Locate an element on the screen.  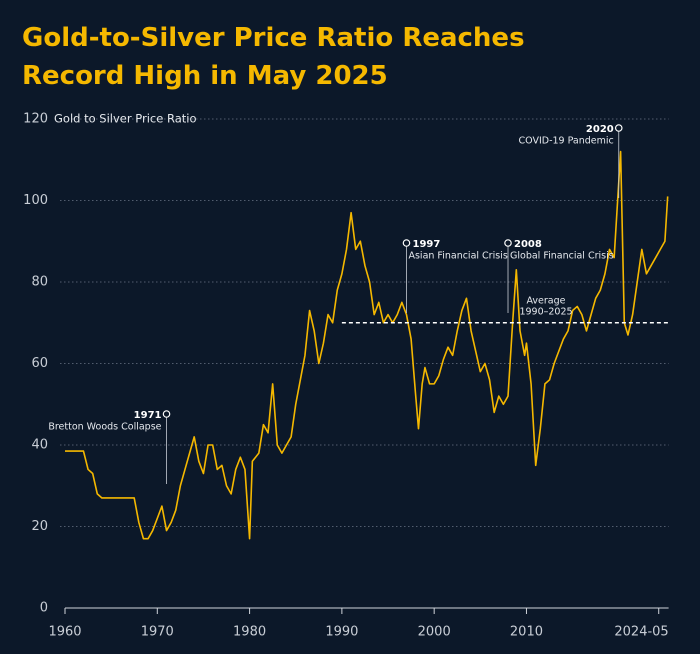
y-tick-label: 60 is located at coordinates (39, 363).